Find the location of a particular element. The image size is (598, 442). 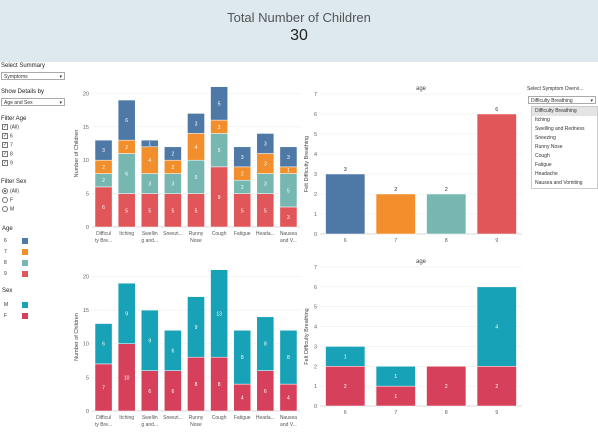

symptom-option: Fatigue is located at coordinates (543, 165).